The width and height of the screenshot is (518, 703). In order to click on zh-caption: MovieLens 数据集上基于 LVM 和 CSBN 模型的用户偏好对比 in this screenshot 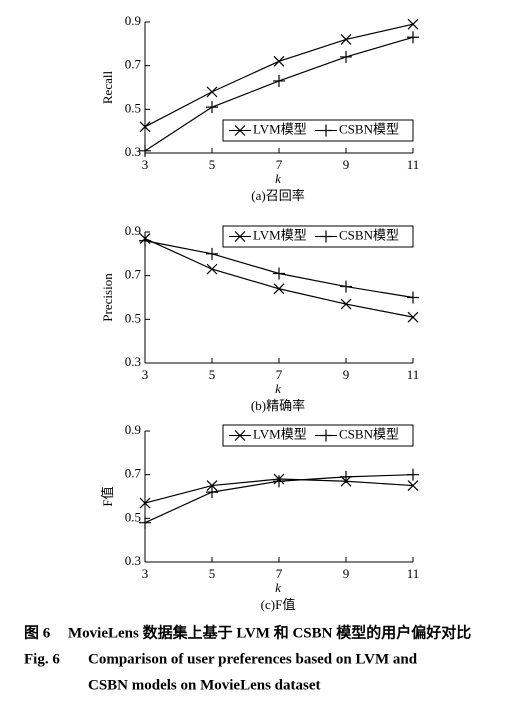, I will do `click(269, 632)`.